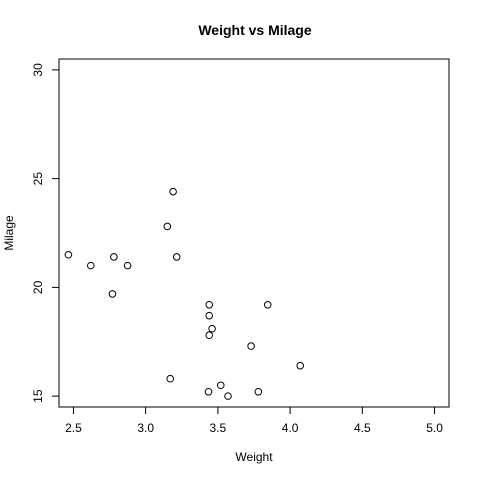  What do you see at coordinates (255, 30) in the screenshot?
I see `chart-title: Weight vs Milage` at bounding box center [255, 30].